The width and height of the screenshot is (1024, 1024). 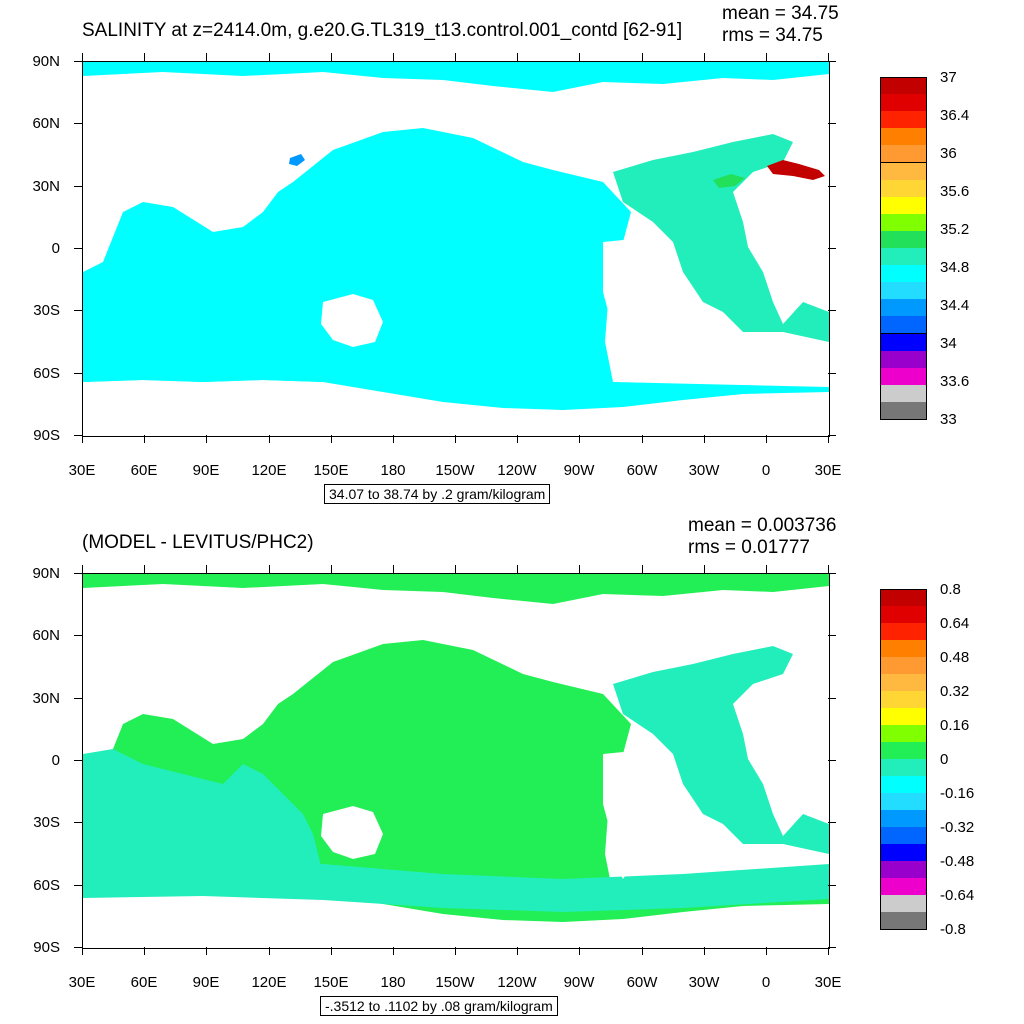 I want to click on africa-landmass, so click(x=778, y=780).